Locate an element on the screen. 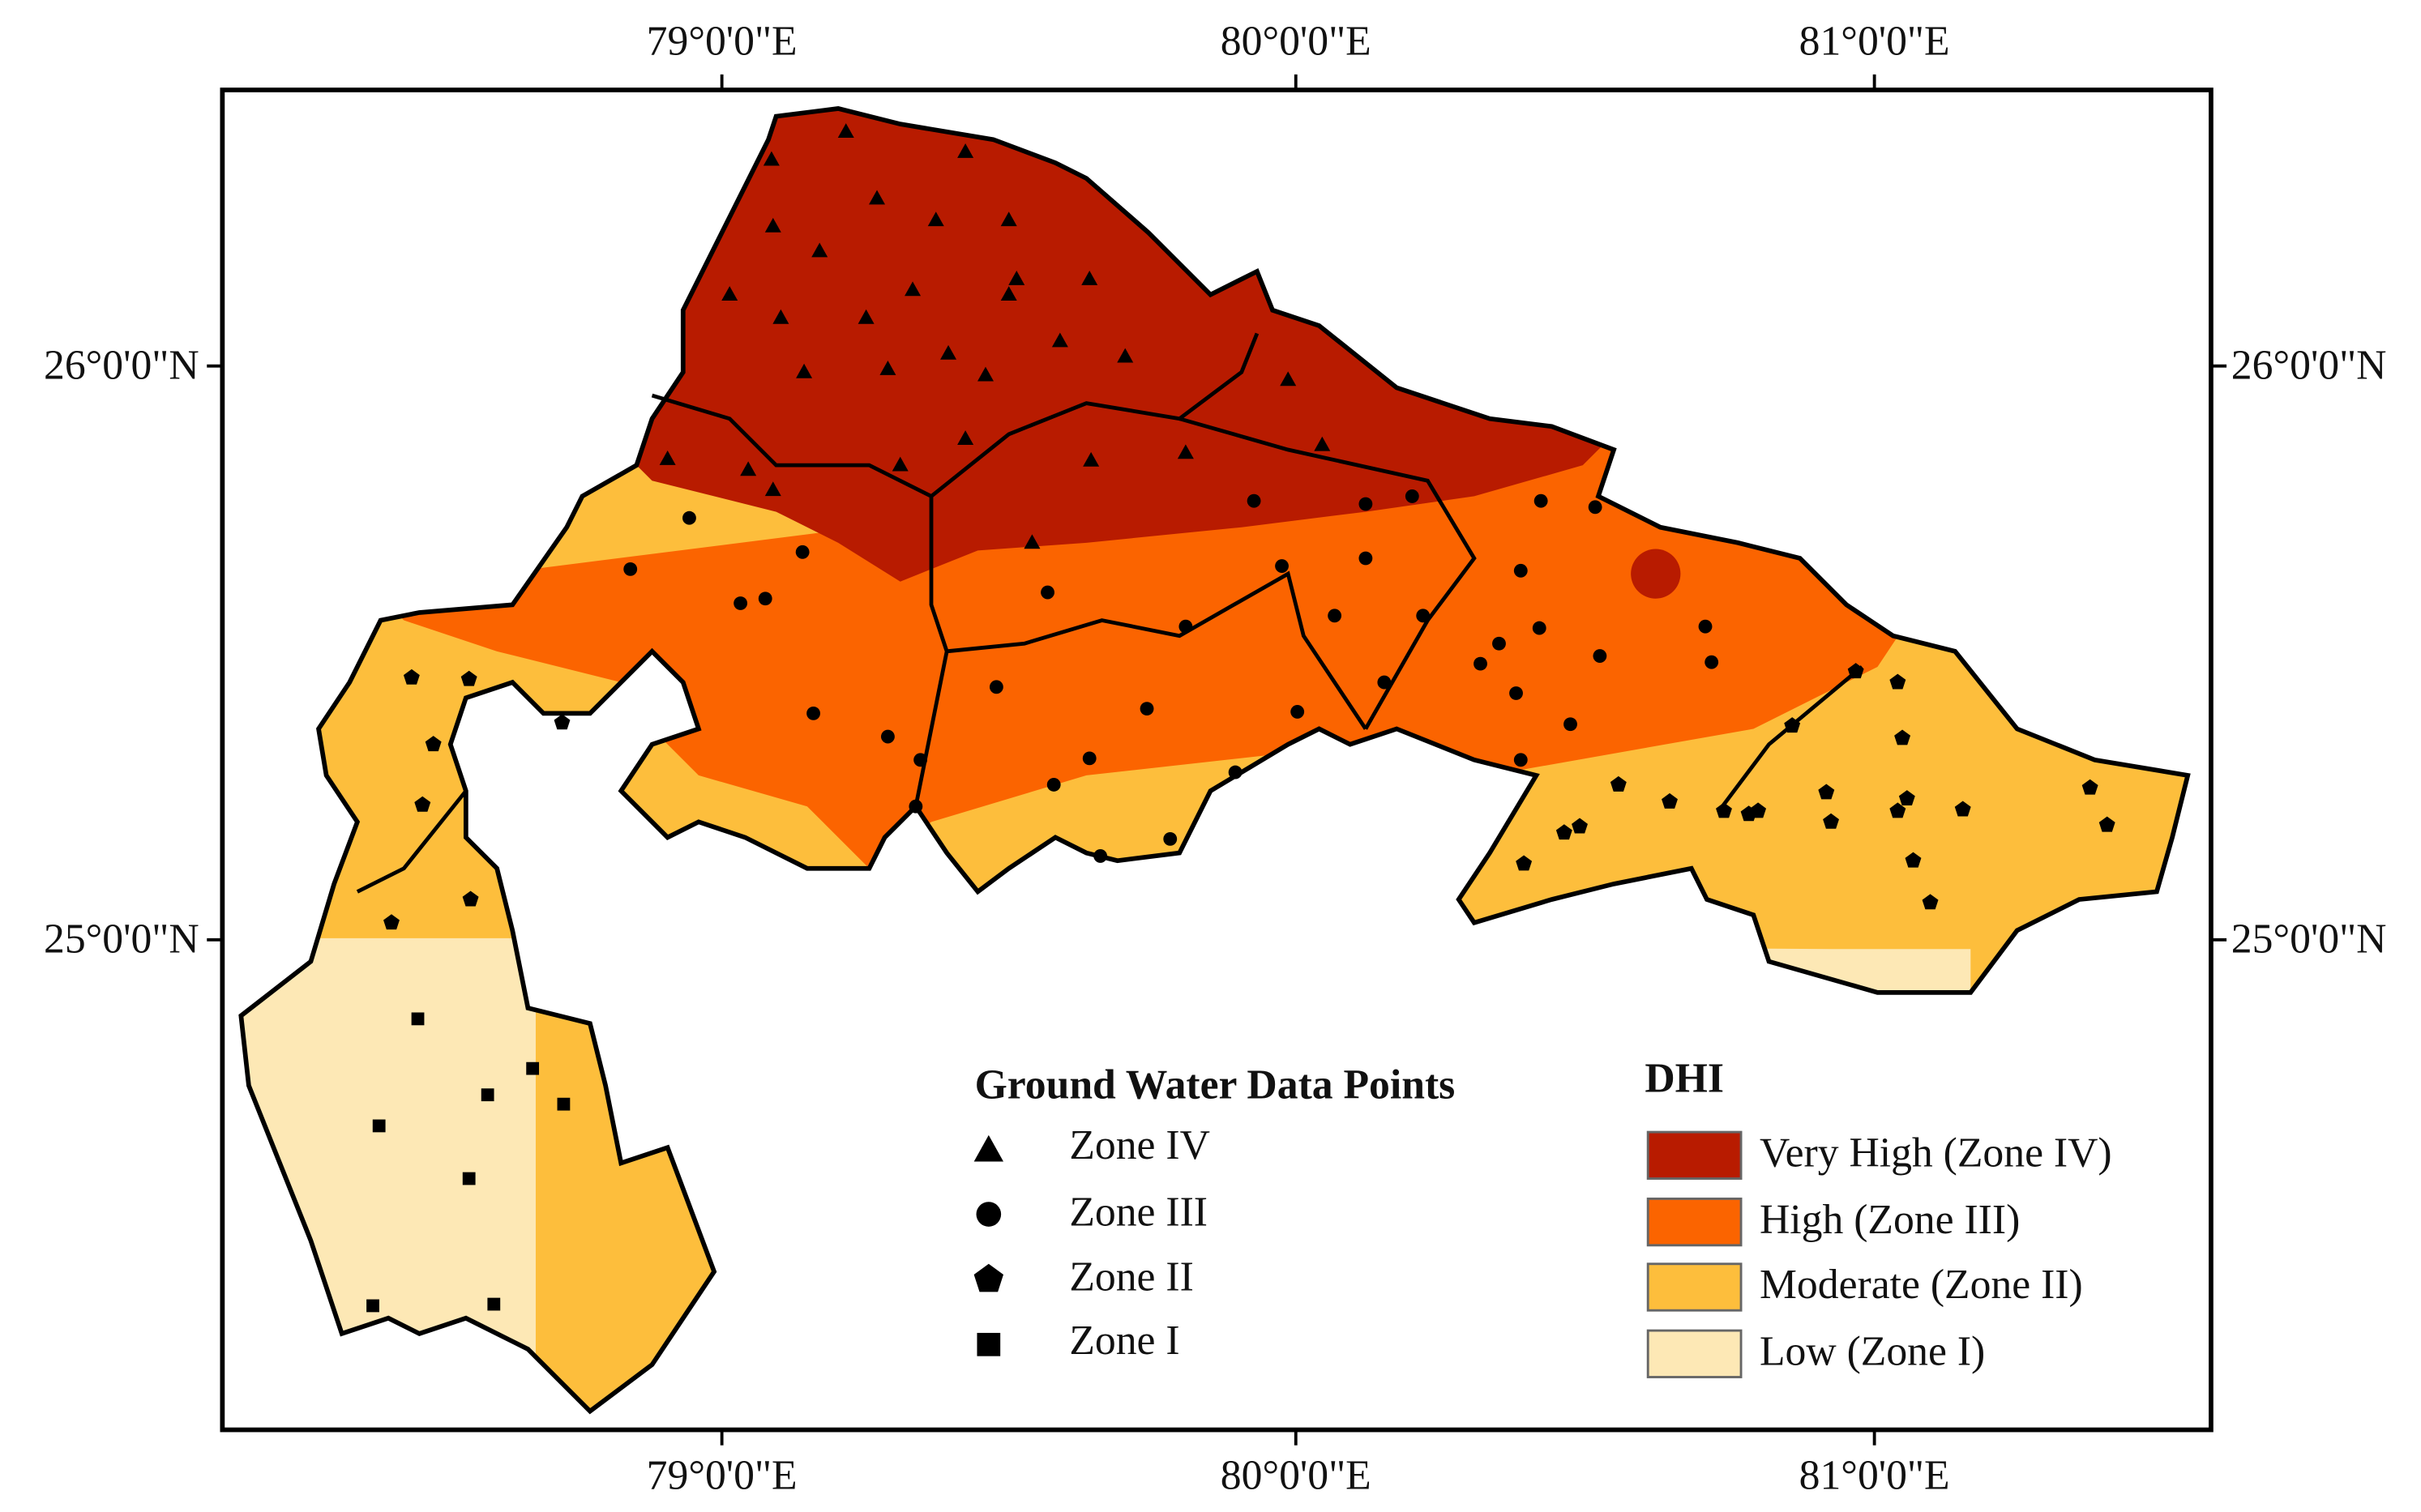 The height and width of the screenshot is (1512, 2421). longitude-label: 80°0'0"E is located at coordinates (1296, 41).